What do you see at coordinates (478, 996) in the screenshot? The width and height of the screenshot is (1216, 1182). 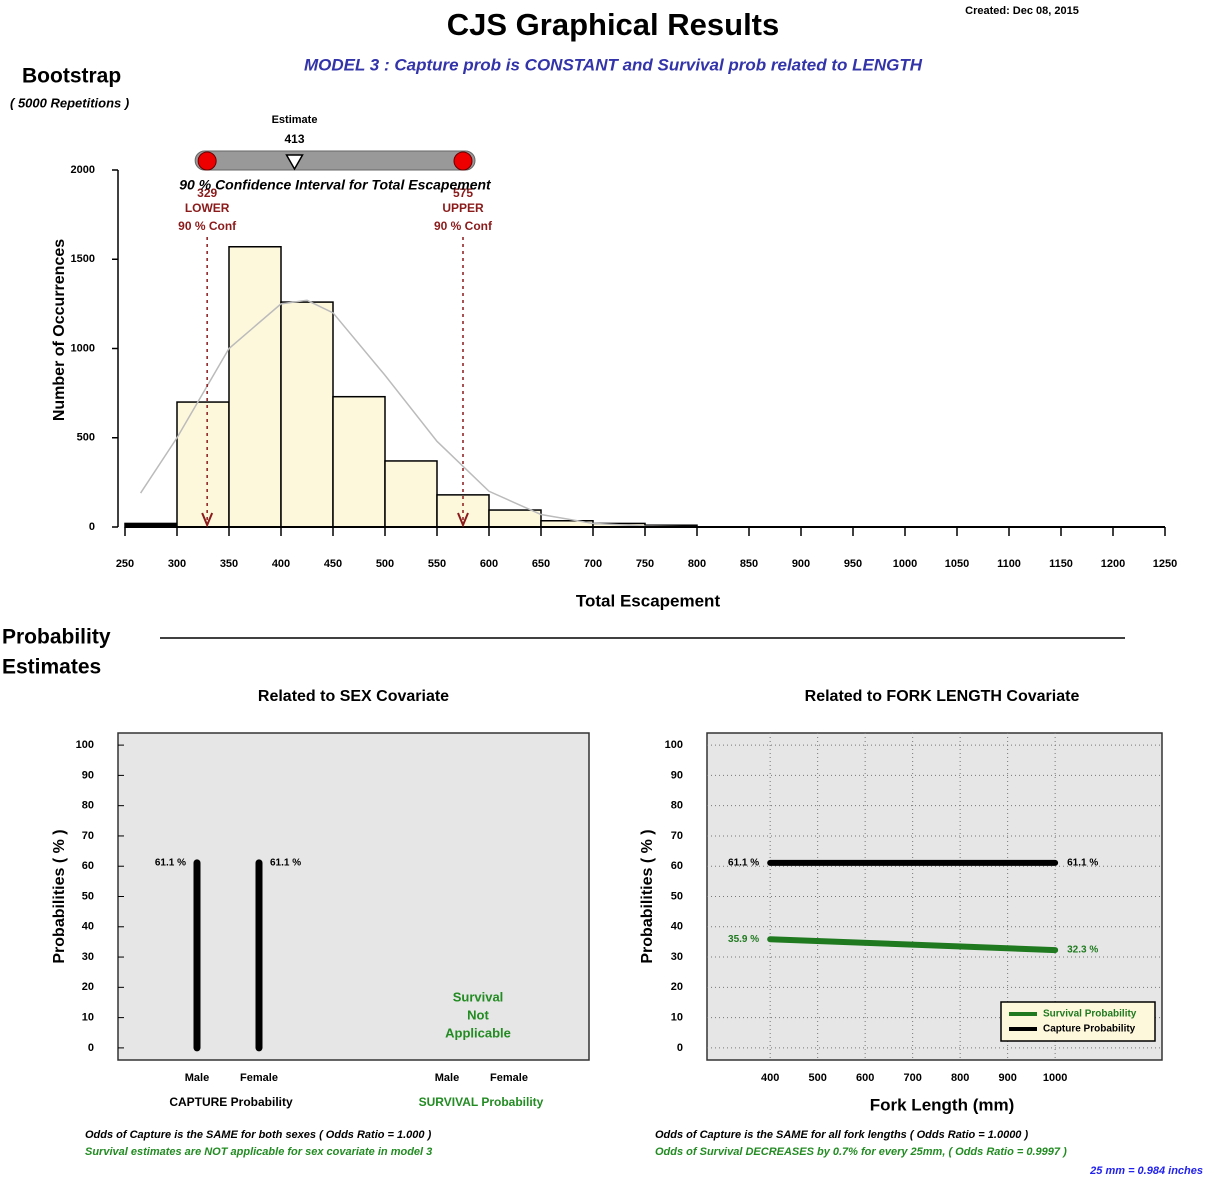 I see `group-note: Survival` at bounding box center [478, 996].